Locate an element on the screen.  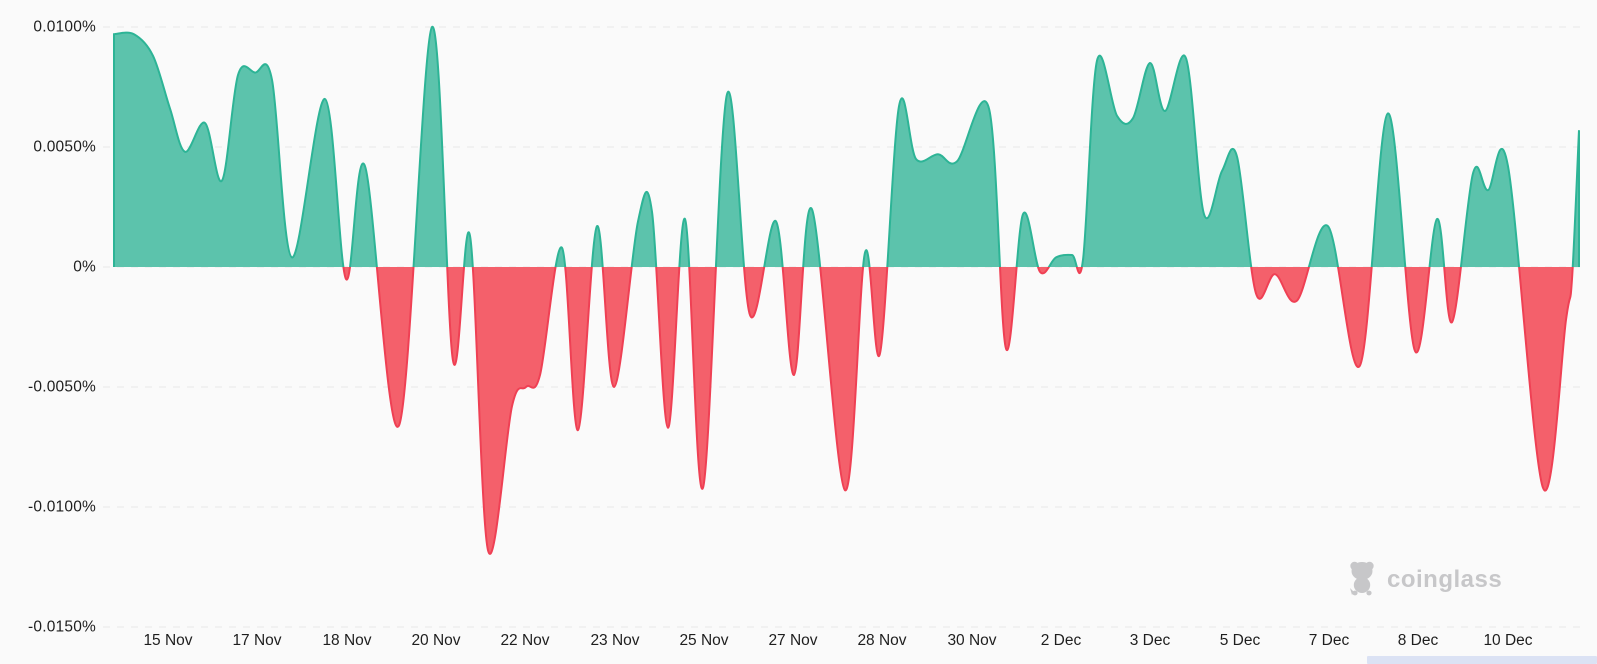
x-axis-tick-label: 15 Nov is located at coordinates (168, 640).